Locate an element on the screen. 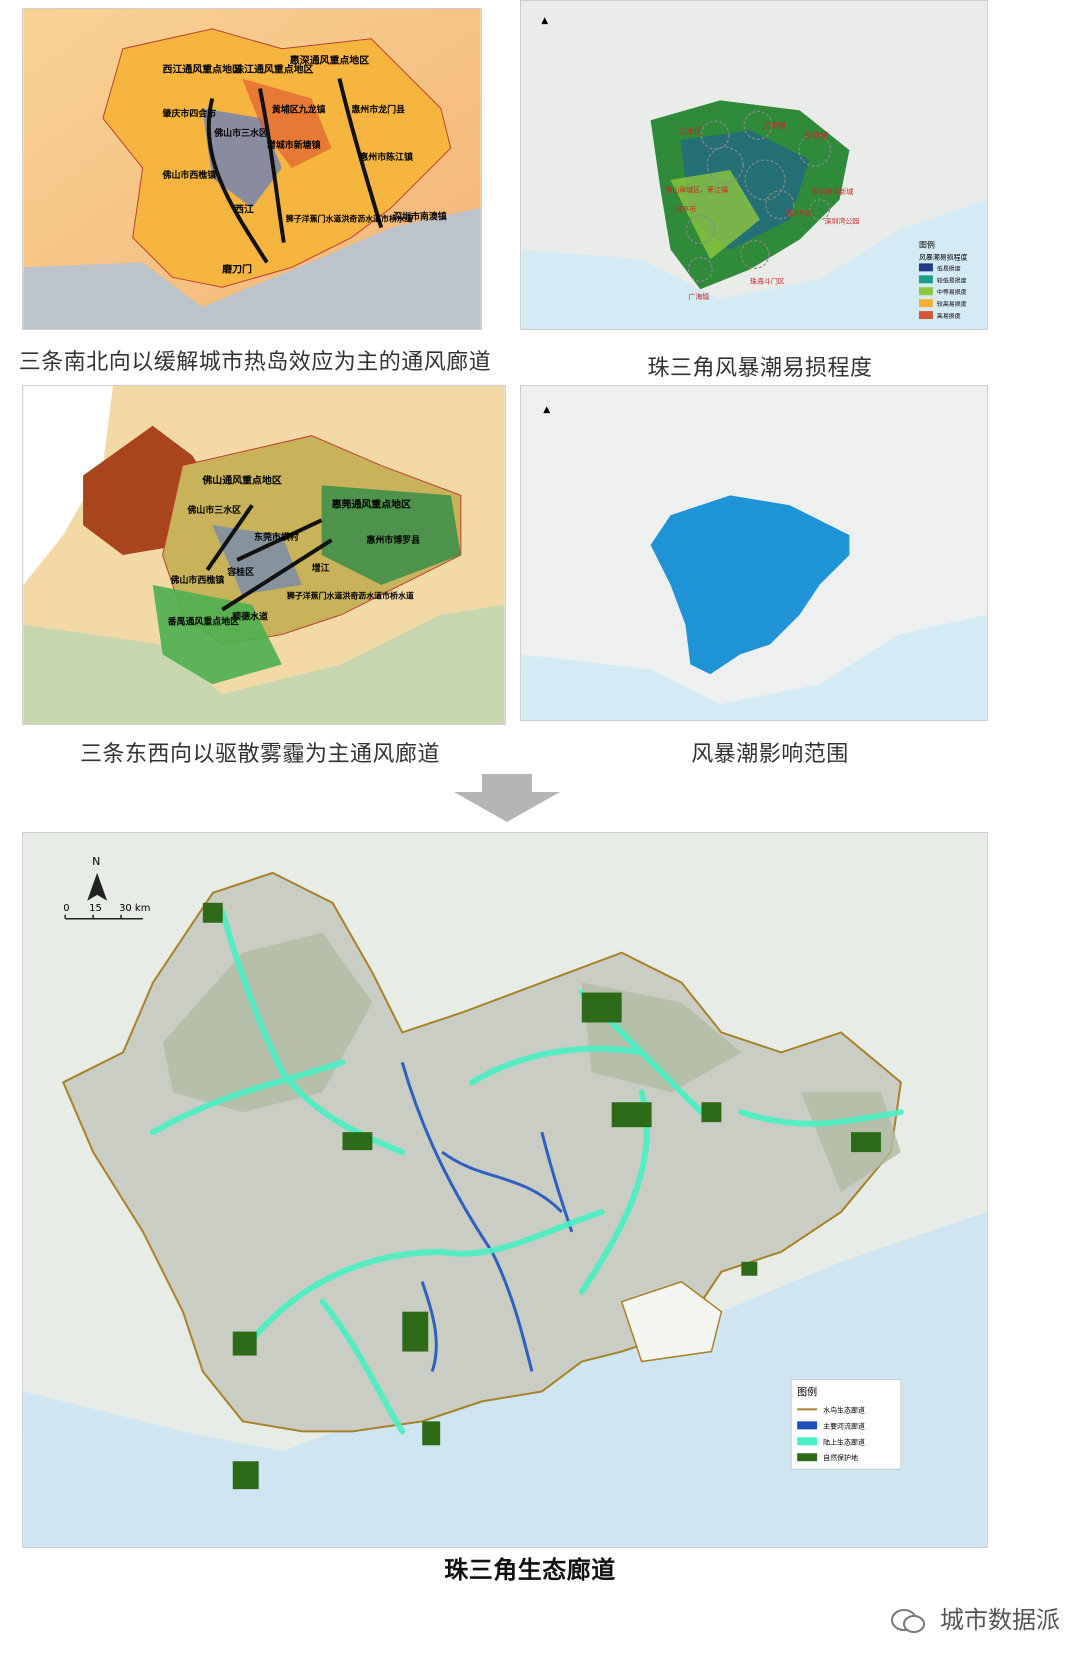  svg-text: 15 is located at coordinates (95, 908).